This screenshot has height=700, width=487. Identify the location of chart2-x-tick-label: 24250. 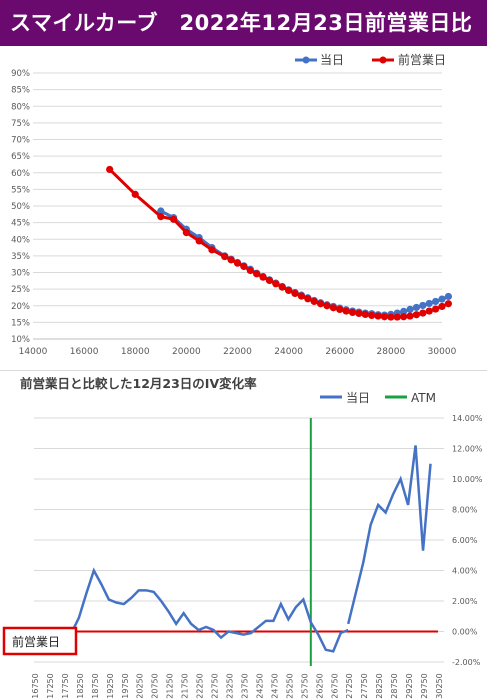
(259, 685).